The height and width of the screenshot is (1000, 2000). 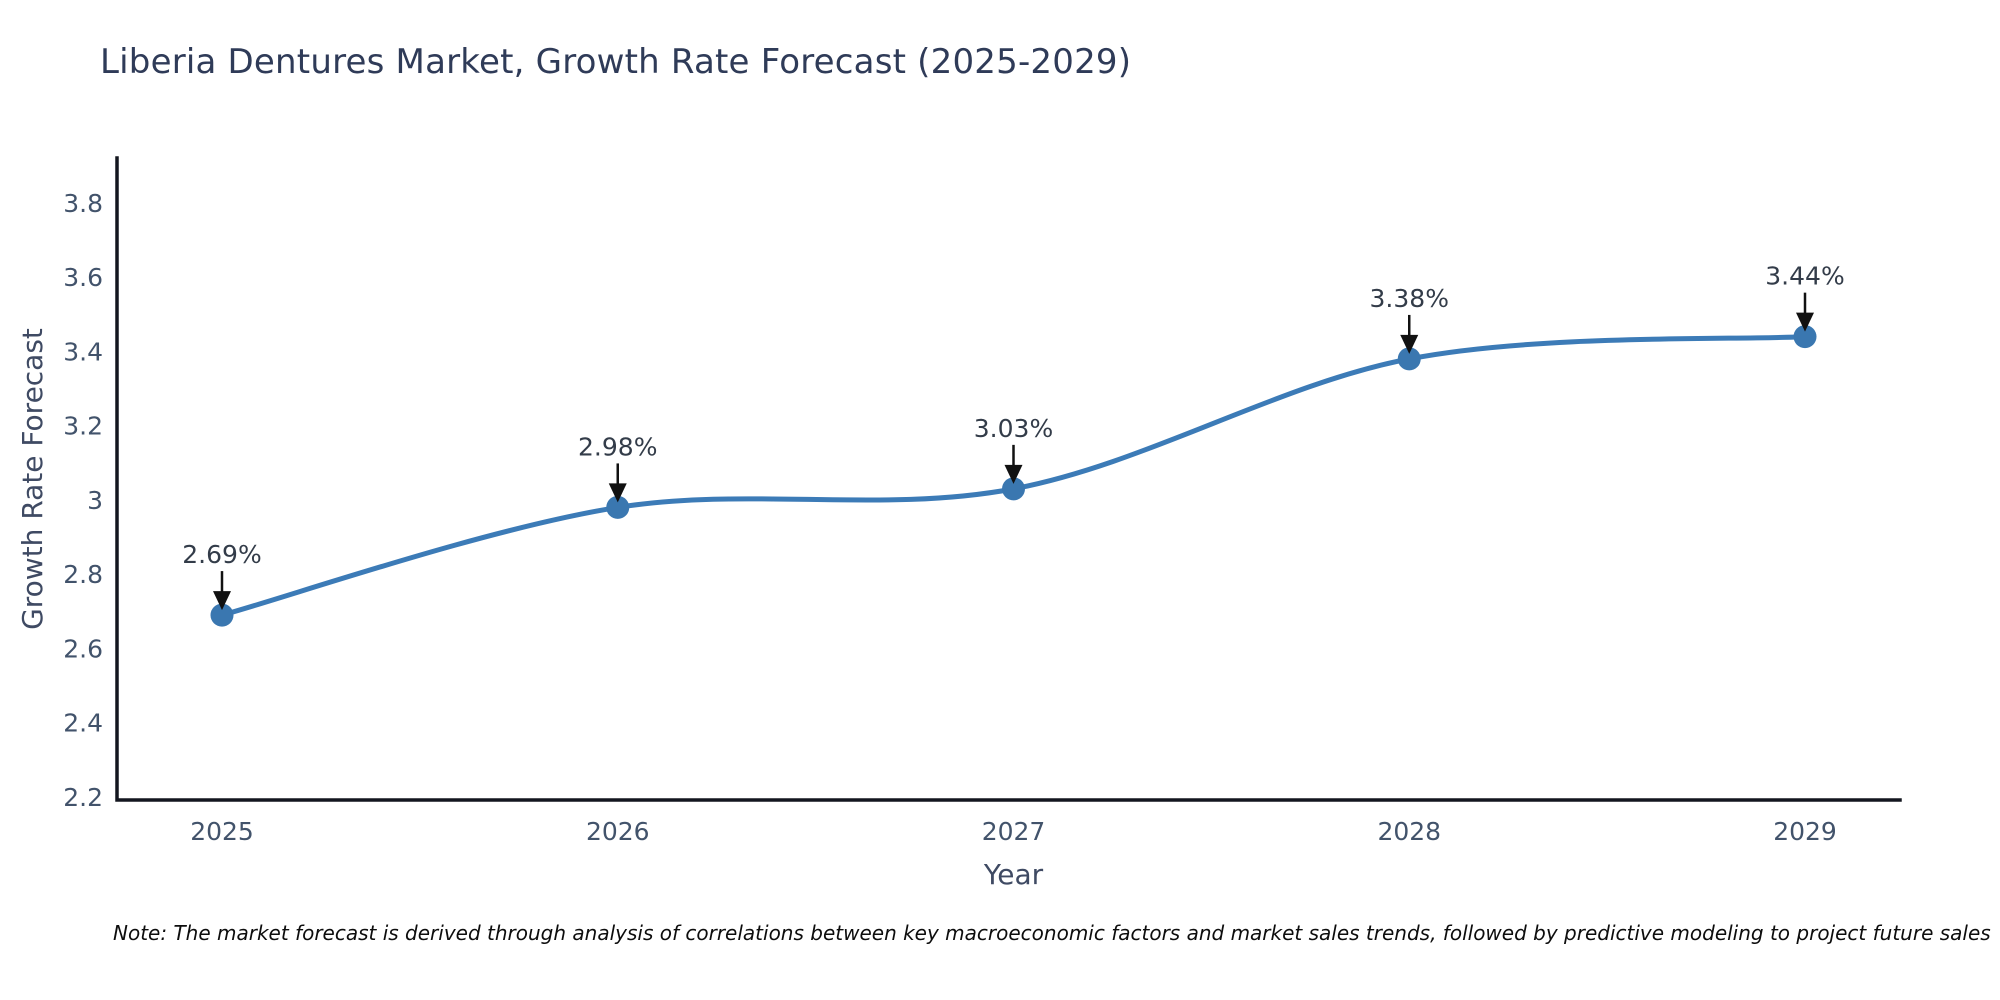 What do you see at coordinates (83, 797) in the screenshot?
I see `y-tick-label: 2.2` at bounding box center [83, 797].